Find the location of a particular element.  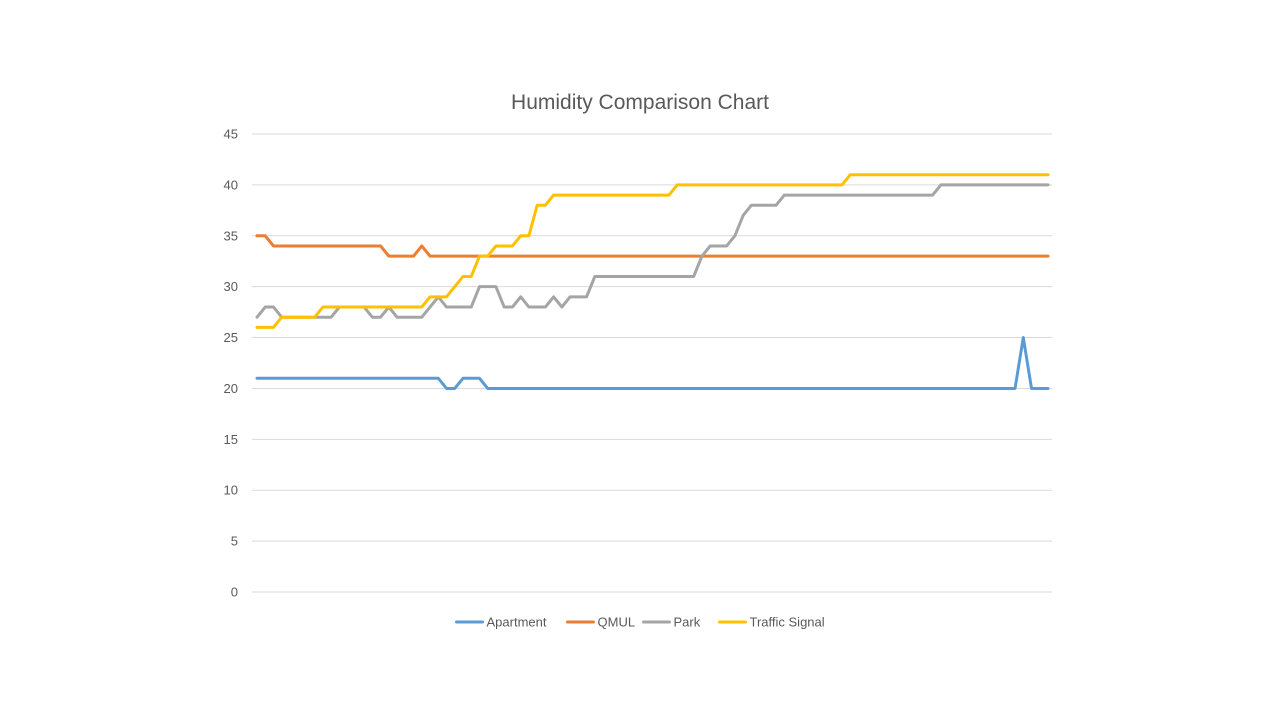

legend-item-qmul: QMUL is located at coordinates (601, 622).